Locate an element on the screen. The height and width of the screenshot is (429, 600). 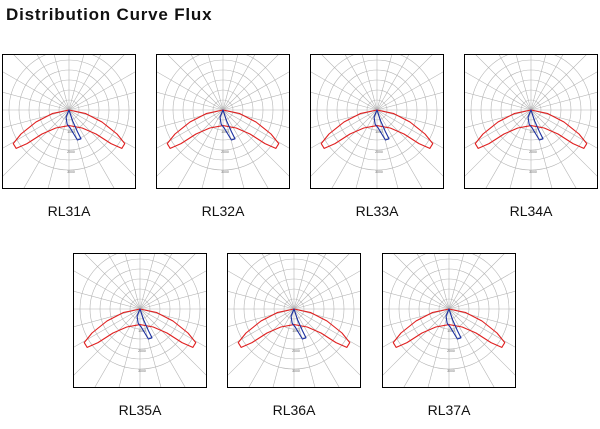
chart-panel: 1000 2000 3000 RL34A is located at coordinates (531, 136).